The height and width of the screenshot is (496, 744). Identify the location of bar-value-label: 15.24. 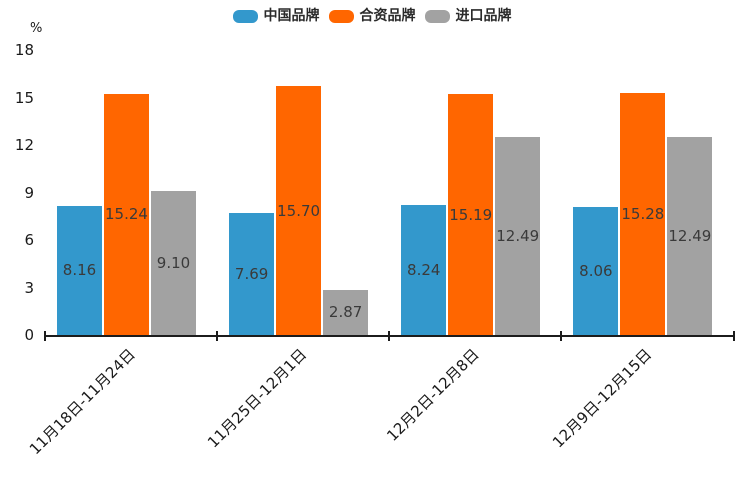
(126, 214).